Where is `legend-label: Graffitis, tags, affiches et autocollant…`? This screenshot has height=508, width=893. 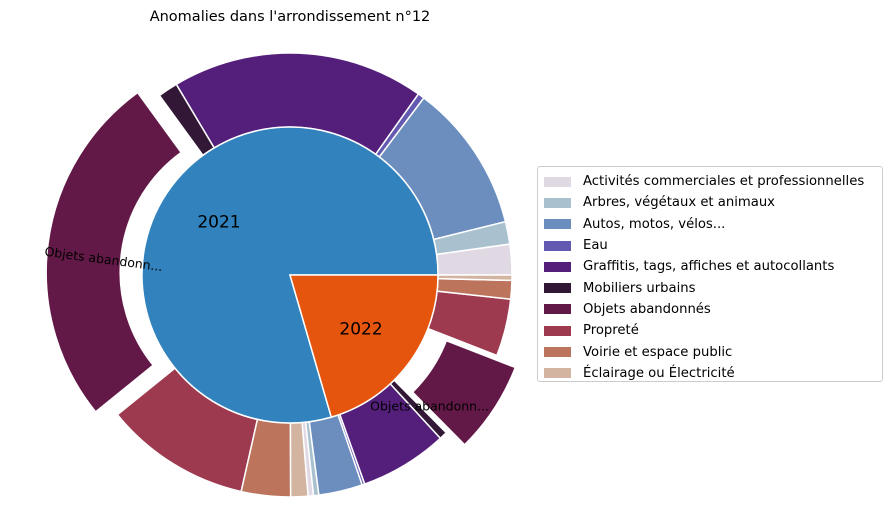
legend-label: Graffitis, tags, affiches et autocollant… is located at coordinates (709, 267).